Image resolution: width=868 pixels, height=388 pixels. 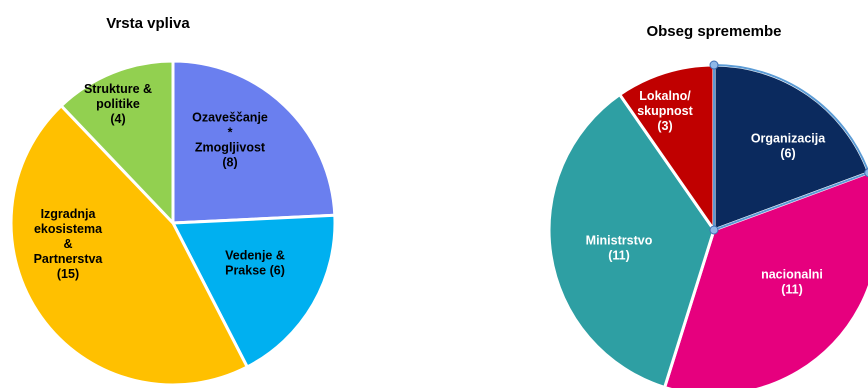 I want to click on slice-label-vedenje: Vedenje & Prakse (6), so click(x=255, y=263).